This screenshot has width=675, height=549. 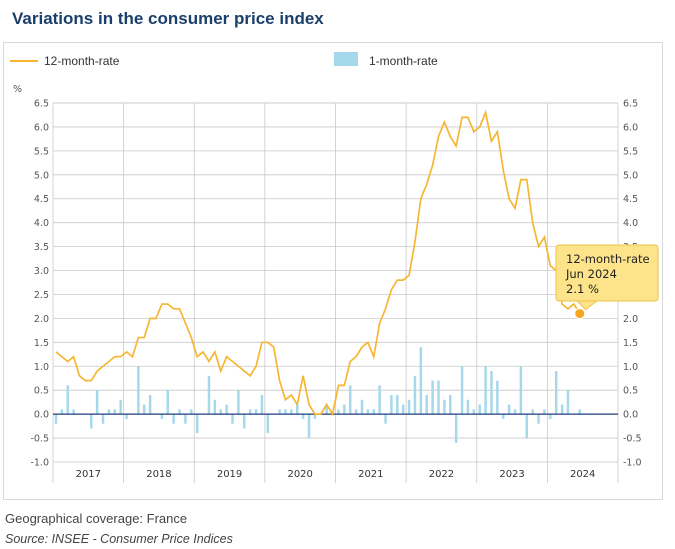 What do you see at coordinates (630, 415) in the screenshot?
I see `y-tick-label-right: 0.0` at bounding box center [630, 415].